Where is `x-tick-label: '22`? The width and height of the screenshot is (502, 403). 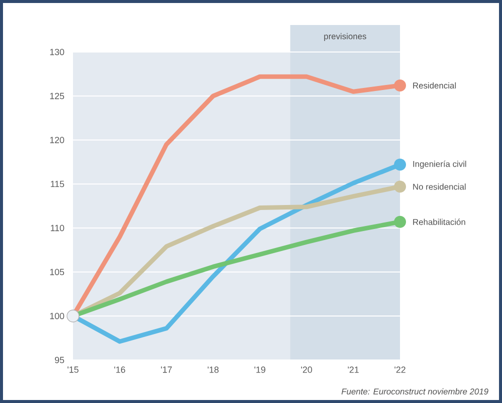
x-tick-label: '22 is located at coordinates (400, 369).